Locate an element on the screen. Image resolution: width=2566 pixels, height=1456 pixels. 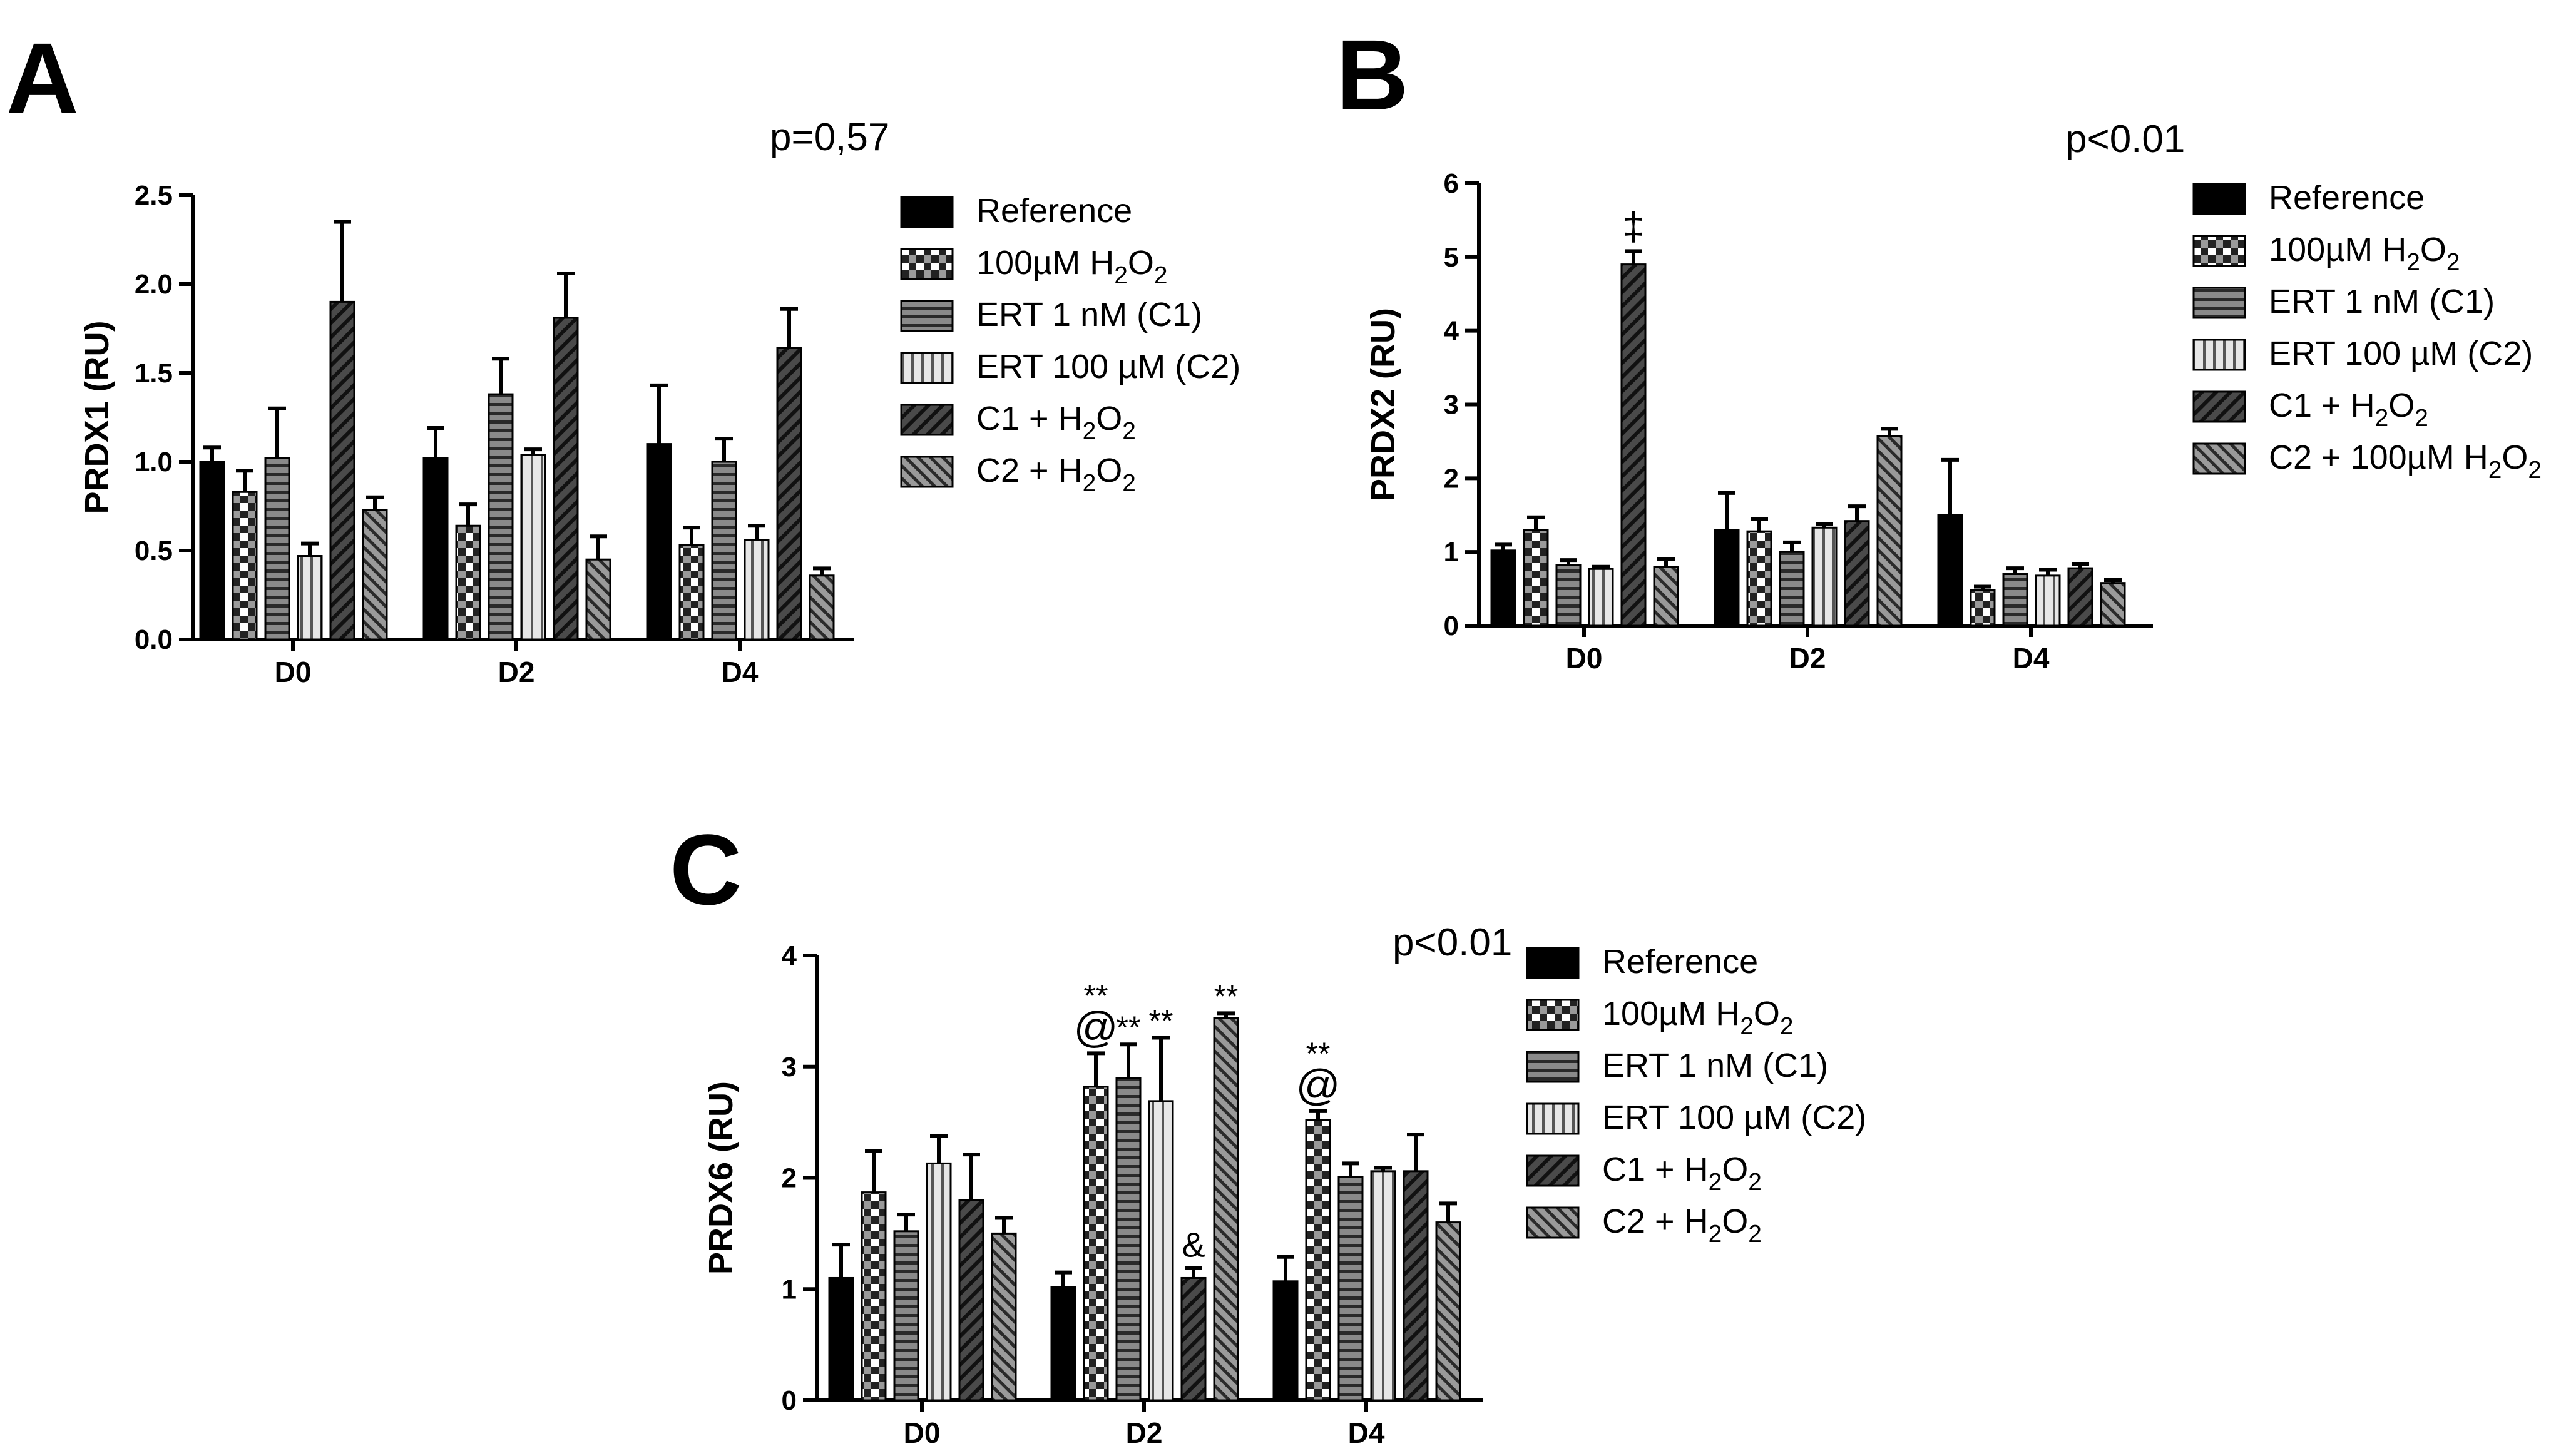
y-tick-label: 1.5 is located at coordinates (154, 374).